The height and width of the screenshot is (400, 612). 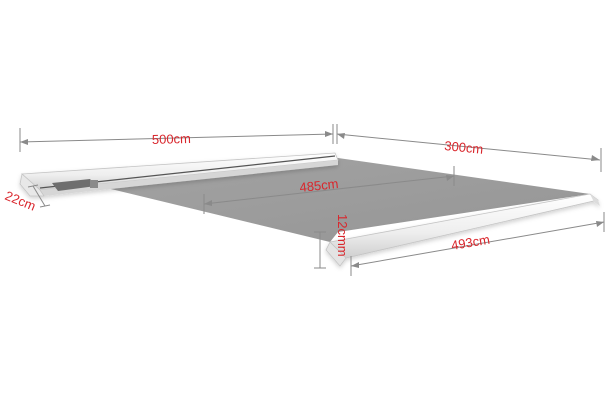 What do you see at coordinates (179, 174) in the screenshot?
I see `rear-cassette` at bounding box center [179, 174].